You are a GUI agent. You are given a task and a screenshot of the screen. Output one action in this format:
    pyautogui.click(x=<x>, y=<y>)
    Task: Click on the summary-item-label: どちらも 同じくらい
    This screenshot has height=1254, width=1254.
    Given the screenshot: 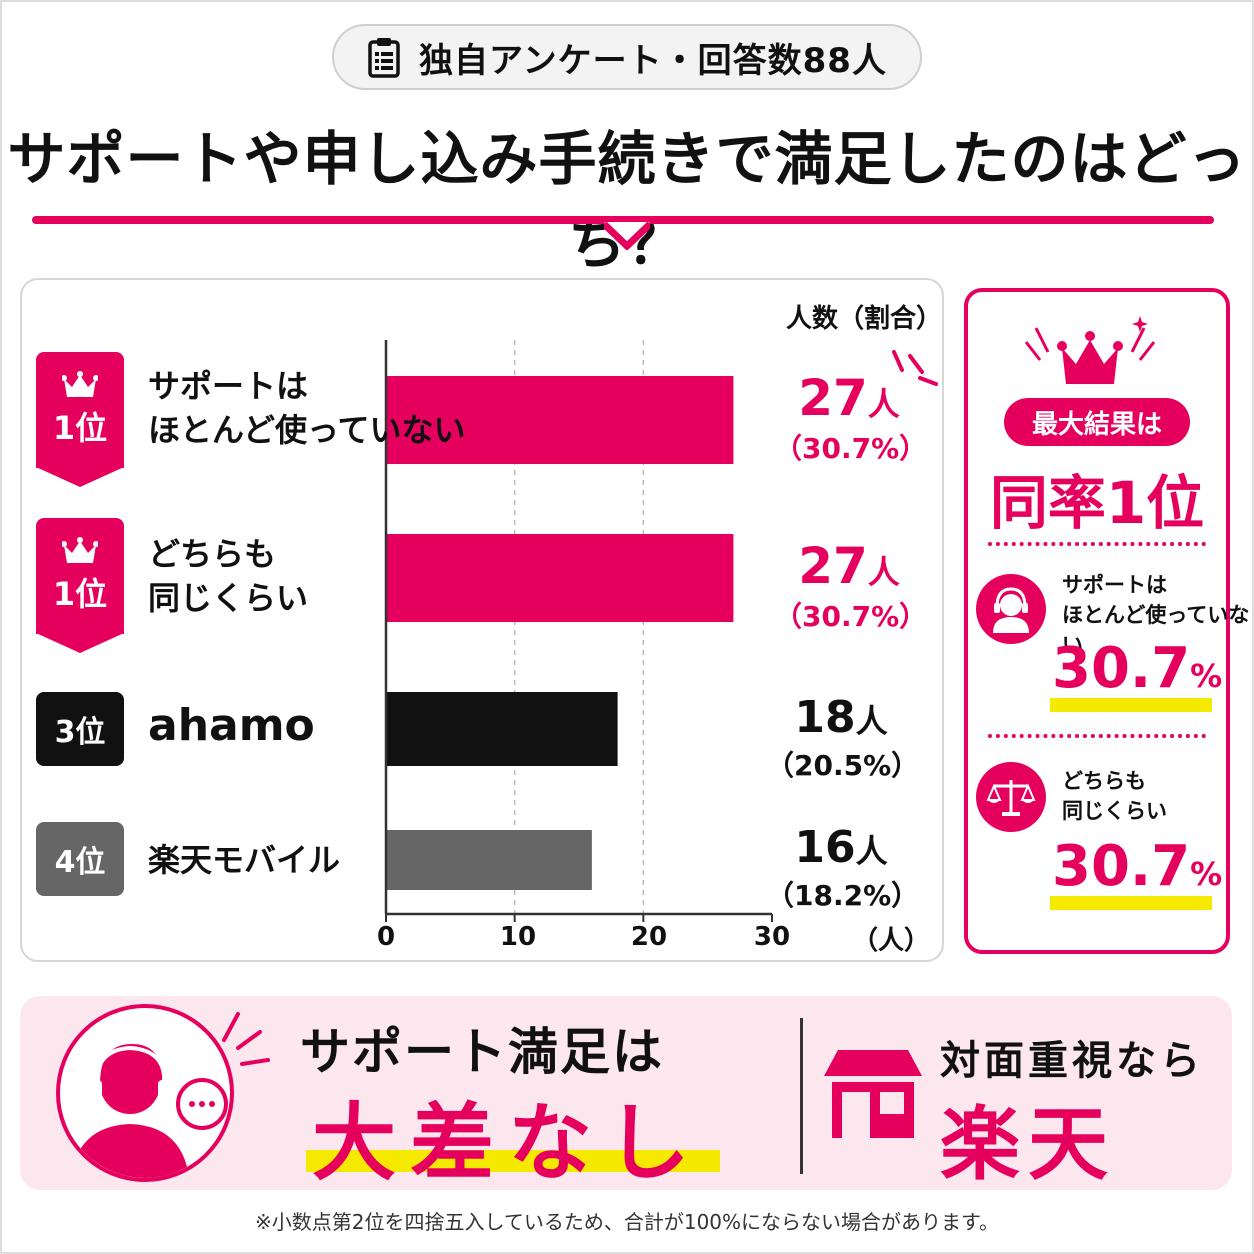 What is the action you would take?
    pyautogui.click(x=1114, y=796)
    